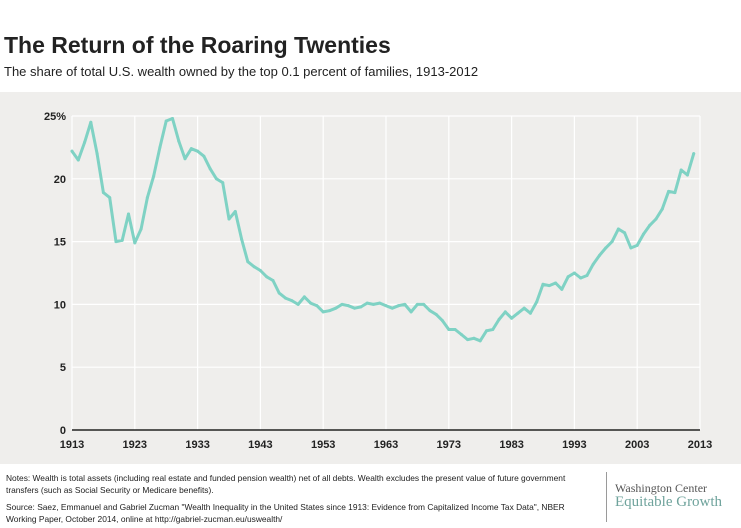 The height and width of the screenshot is (528, 741). I want to click on x-tick-label: 1953, so click(323, 445).